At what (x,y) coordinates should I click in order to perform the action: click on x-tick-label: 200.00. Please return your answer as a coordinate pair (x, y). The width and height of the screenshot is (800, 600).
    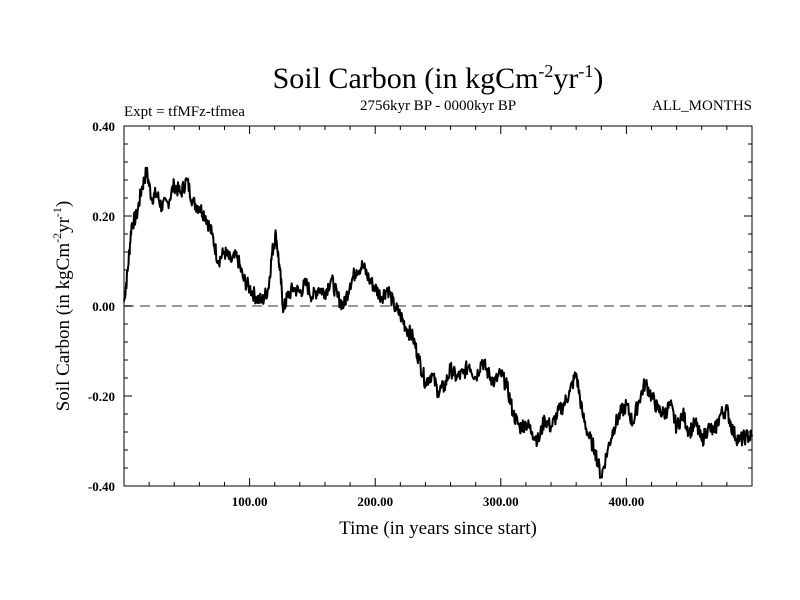
    Looking at the image, I should click on (375, 501).